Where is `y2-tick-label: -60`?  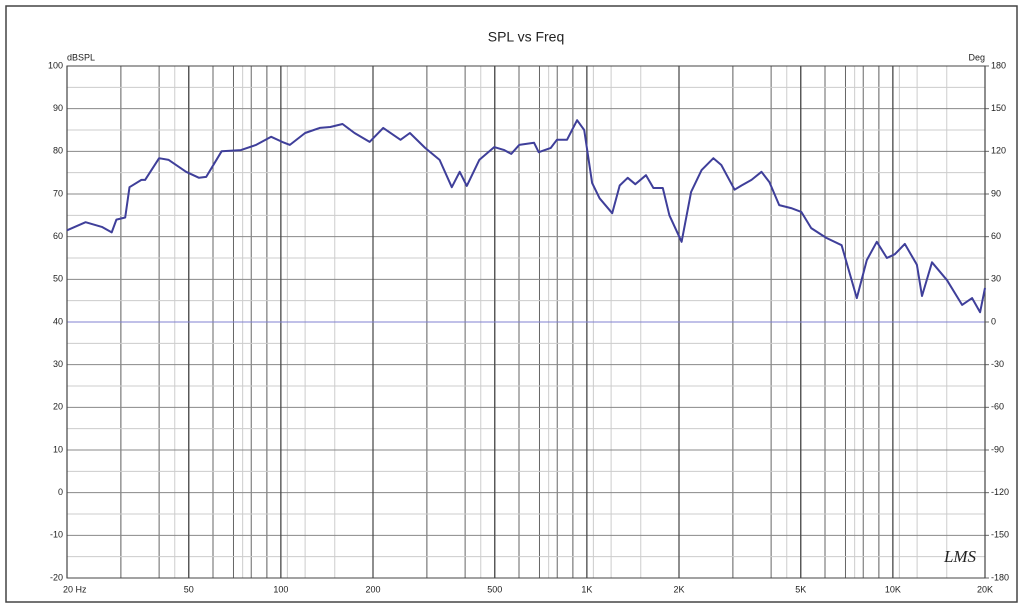 y2-tick-label: -60 is located at coordinates (997, 407).